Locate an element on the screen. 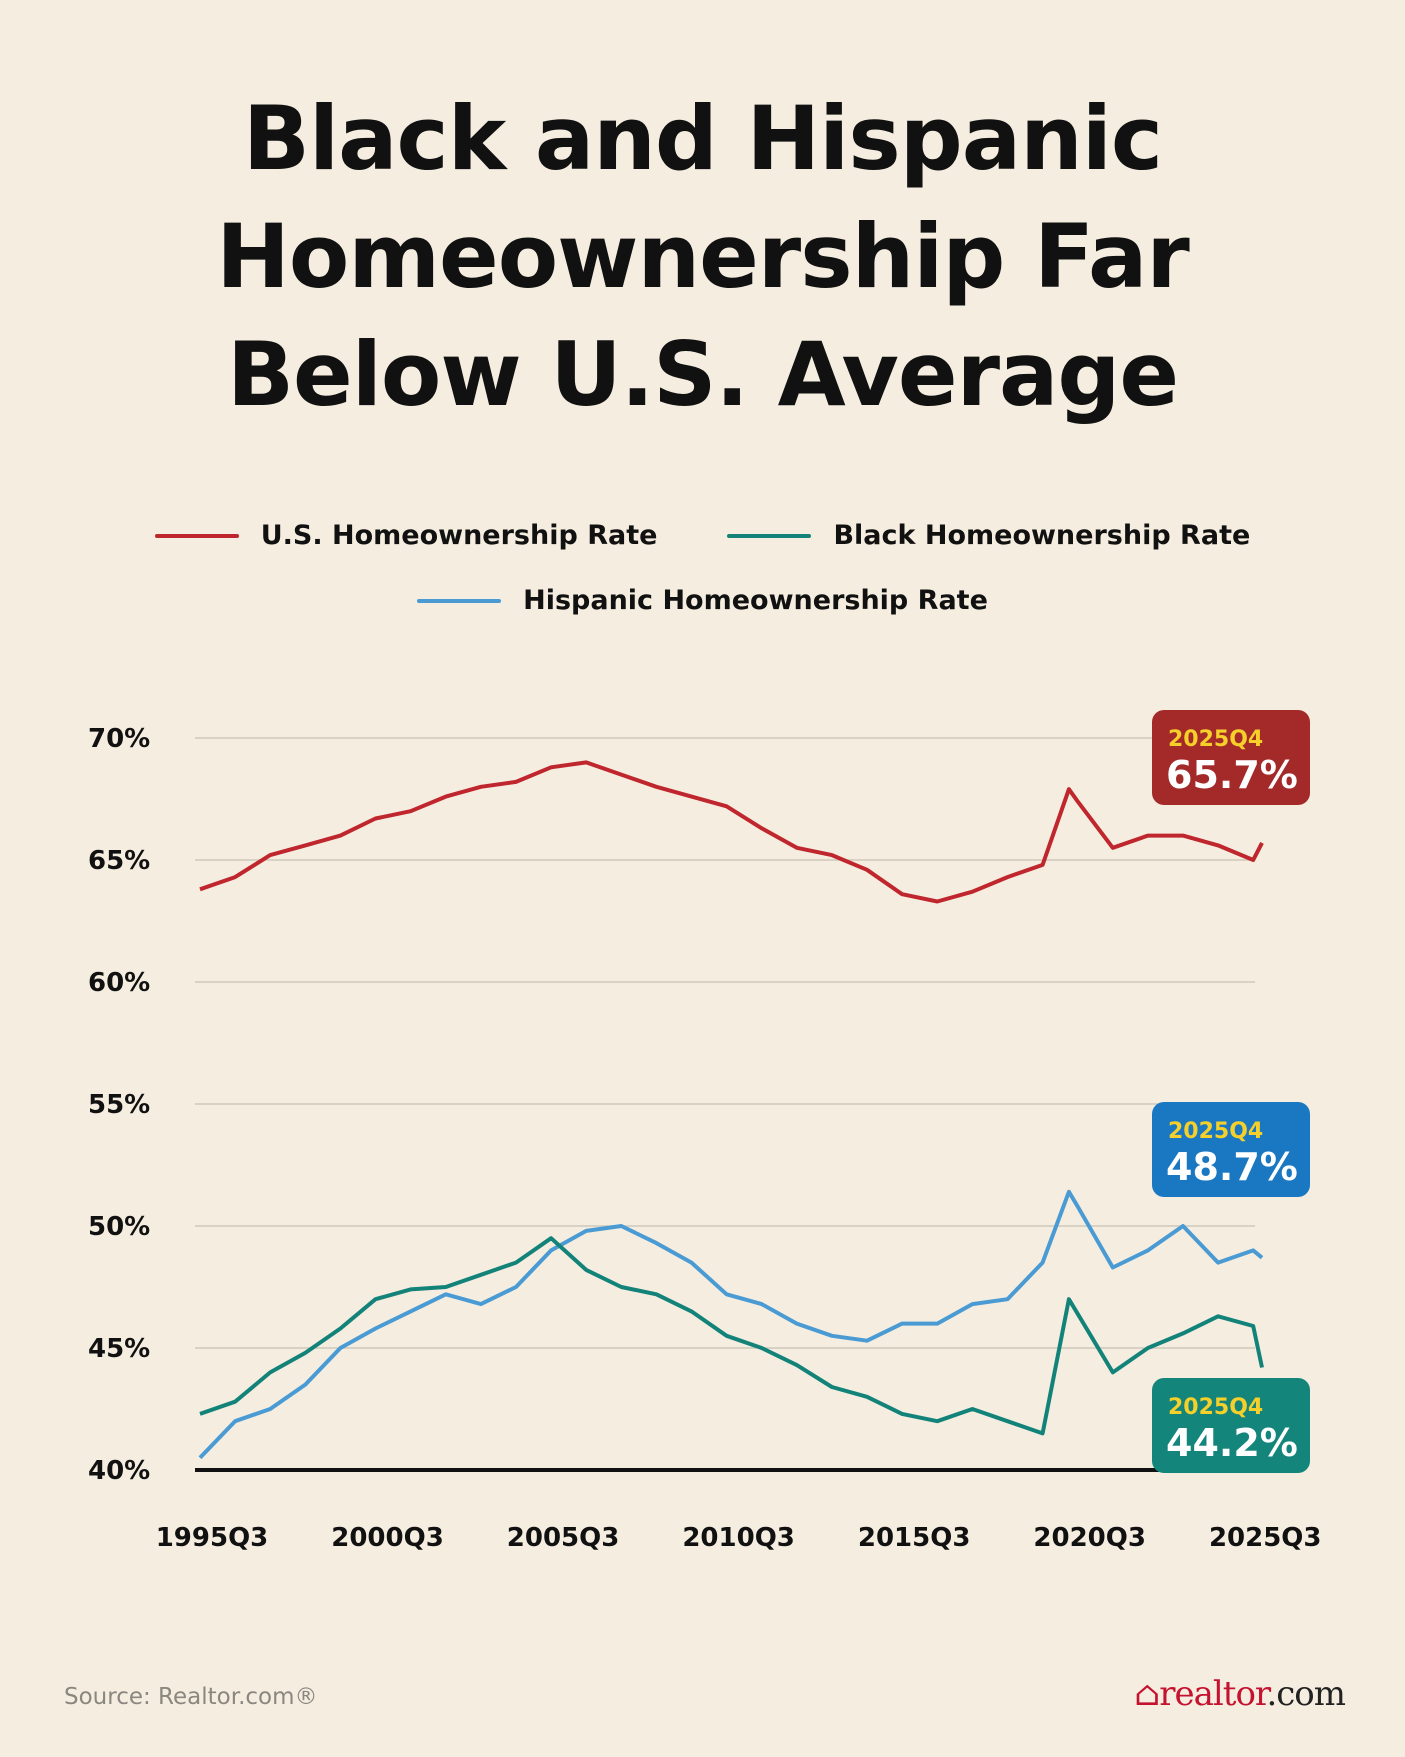 This screenshot has width=1405, height=1757. legend-item-us: U.S. Homeownership Rate is located at coordinates (406, 535).